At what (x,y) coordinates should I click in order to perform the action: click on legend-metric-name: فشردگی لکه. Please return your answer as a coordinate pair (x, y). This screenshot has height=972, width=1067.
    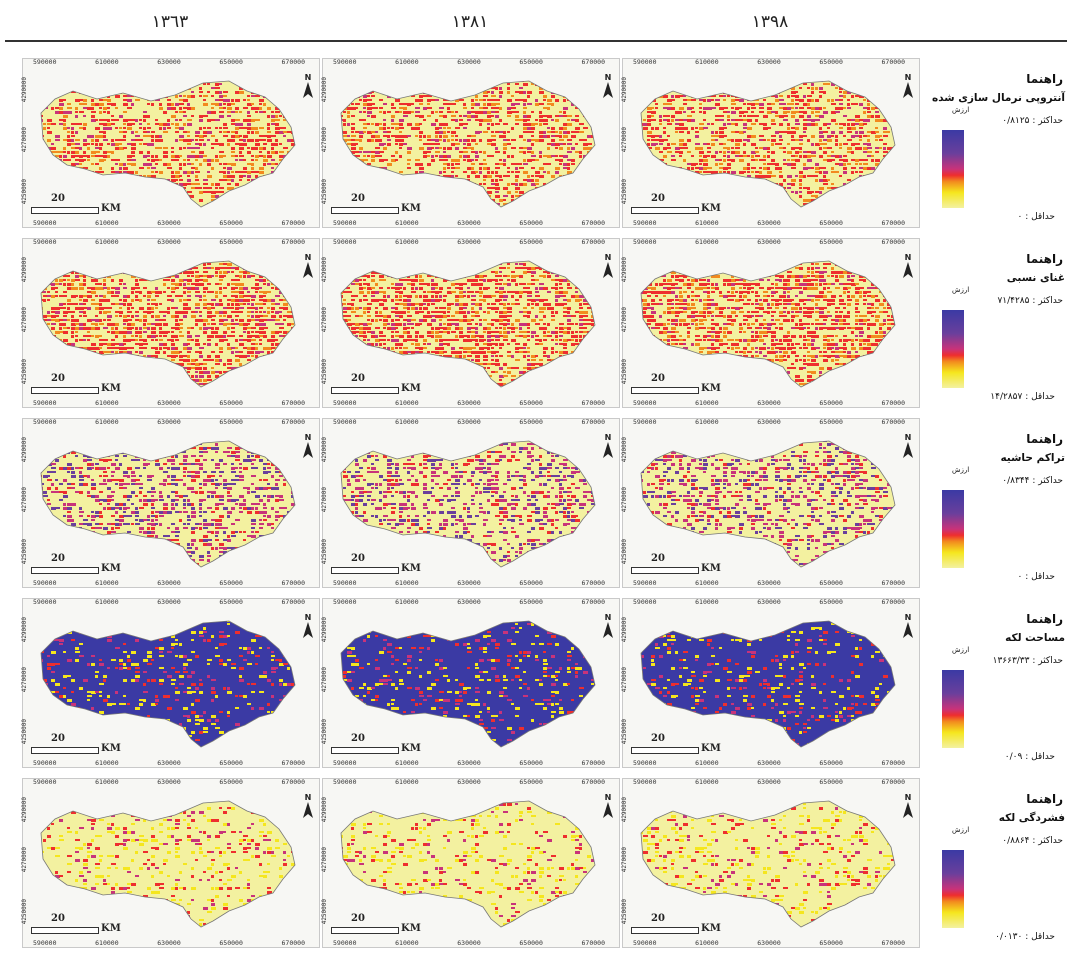
    Looking at the image, I should click on (1031, 818).